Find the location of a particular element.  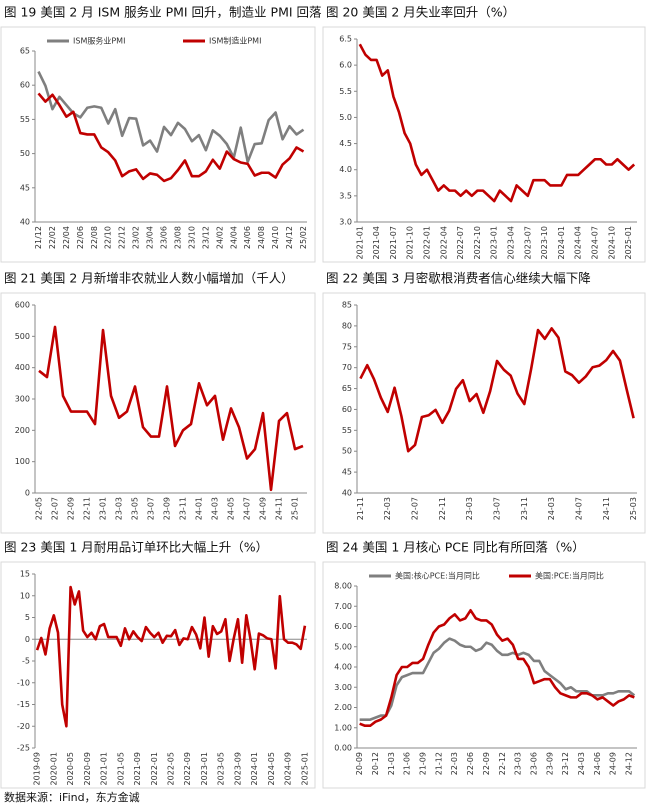

x-tick-label: 23/08 is located at coordinates (177, 237).